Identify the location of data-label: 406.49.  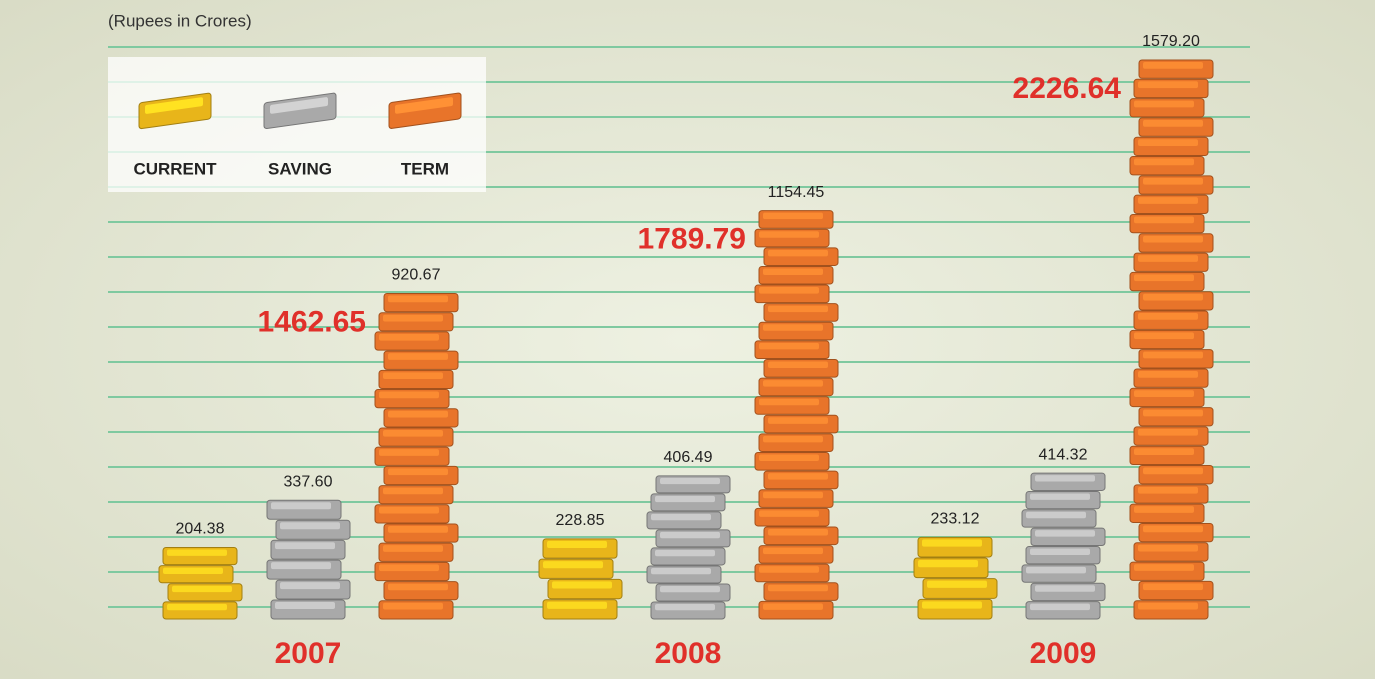
(688, 457).